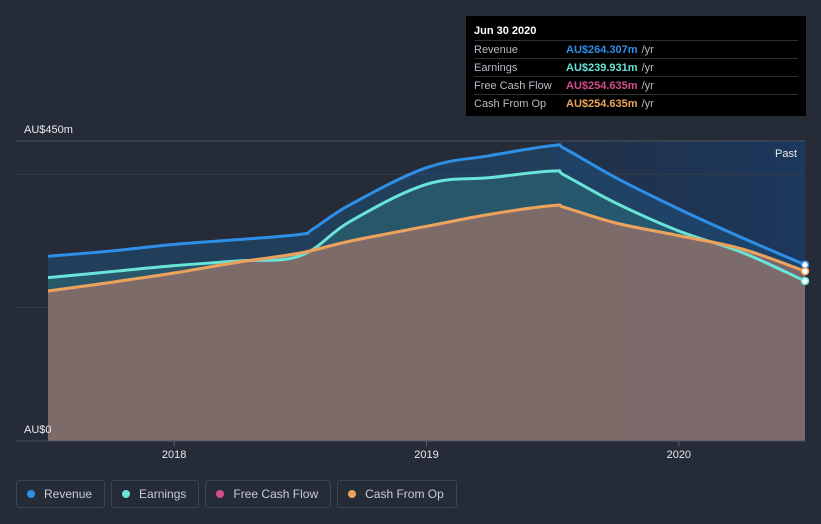 The width and height of the screenshot is (821, 524). I want to click on tooltip-row-cash-from-op: Cash From Op AU$254.635m /yr, so click(636, 103).